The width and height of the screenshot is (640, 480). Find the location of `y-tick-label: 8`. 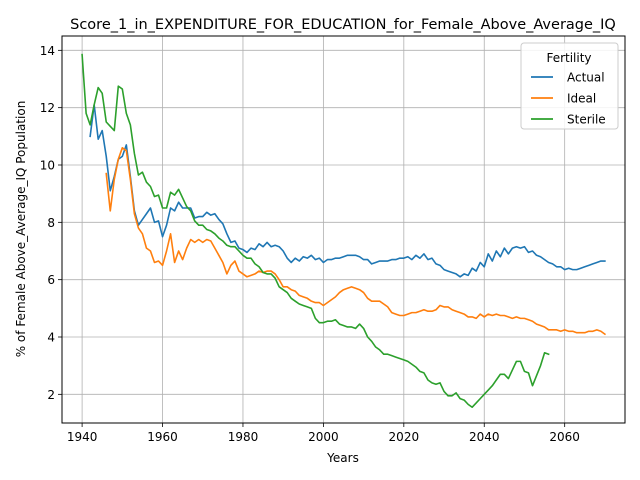

y-tick-label: 8 is located at coordinates (51, 223).